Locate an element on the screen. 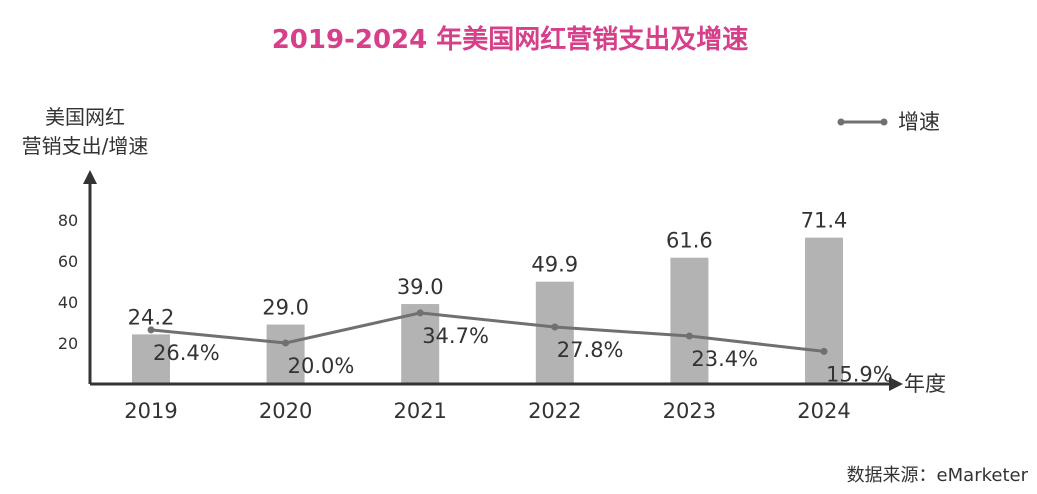 The height and width of the screenshot is (494, 1037). x-tick-label: 2019 is located at coordinates (150, 411).